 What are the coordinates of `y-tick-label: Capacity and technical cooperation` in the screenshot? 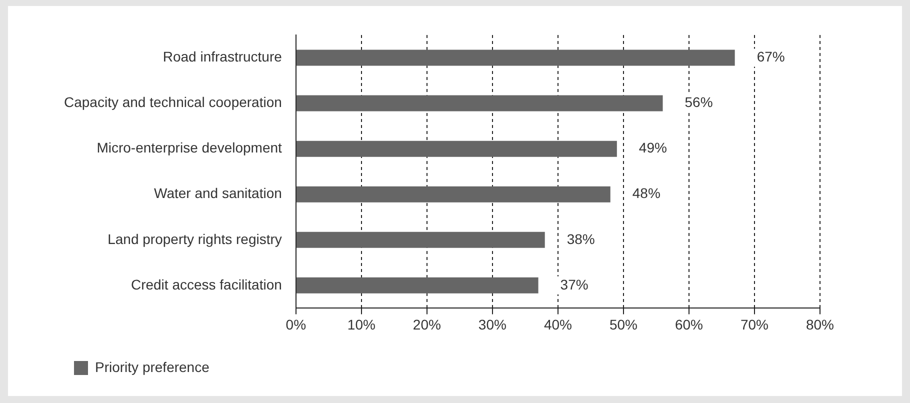 It's located at (173, 102).